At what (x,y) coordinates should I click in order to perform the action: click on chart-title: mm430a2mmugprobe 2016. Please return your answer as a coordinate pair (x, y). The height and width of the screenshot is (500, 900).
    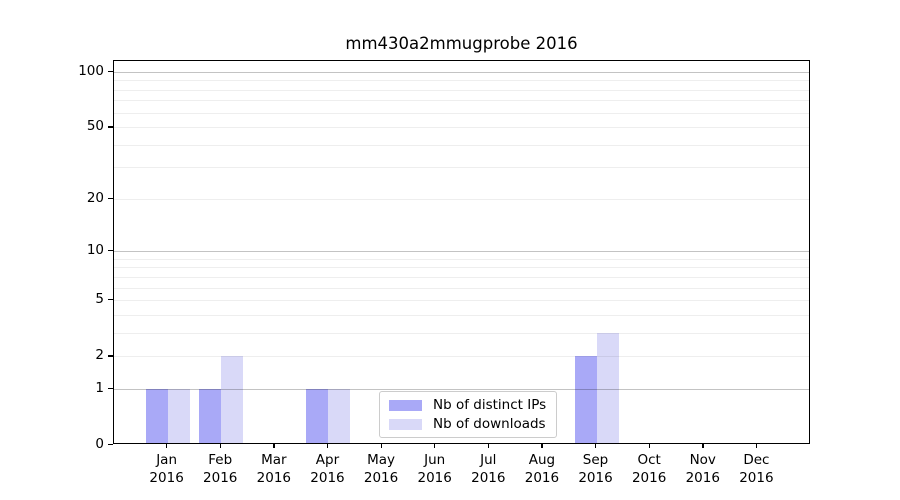
    Looking at the image, I should click on (461, 43).